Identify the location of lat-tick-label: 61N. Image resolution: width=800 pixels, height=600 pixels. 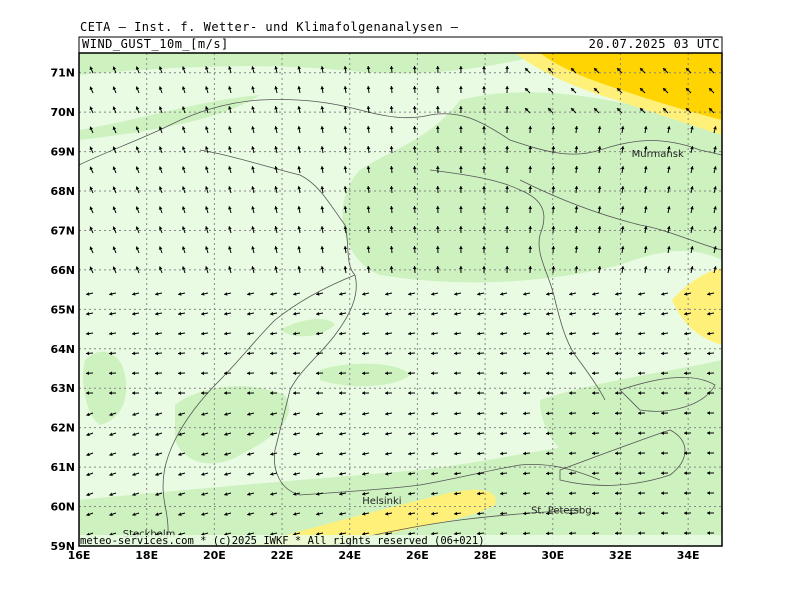
(62, 467).